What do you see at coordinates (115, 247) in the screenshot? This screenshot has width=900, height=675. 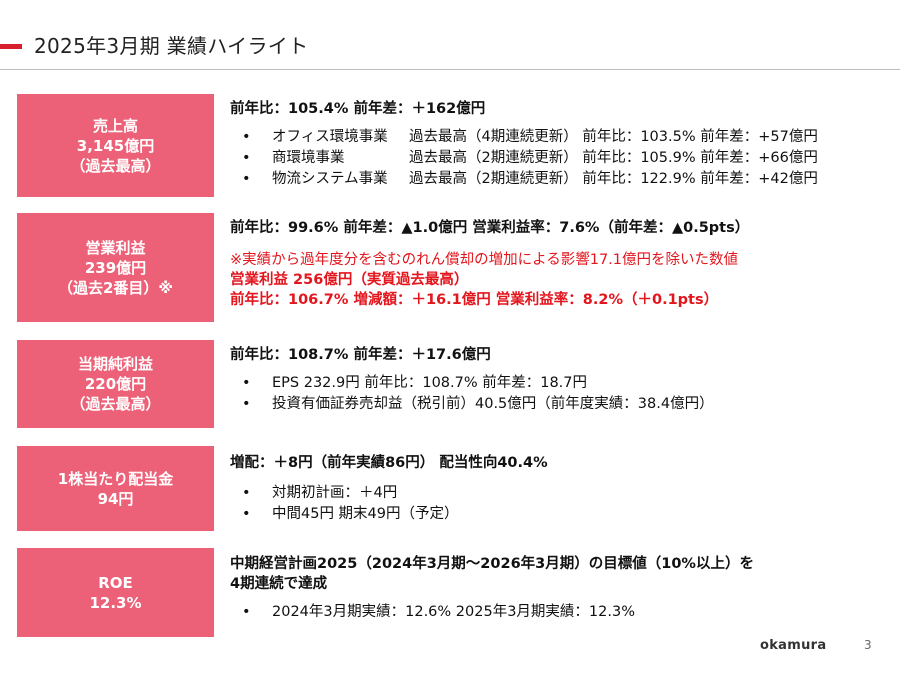 I see `operating-box-line-1: 営業利益` at bounding box center [115, 247].